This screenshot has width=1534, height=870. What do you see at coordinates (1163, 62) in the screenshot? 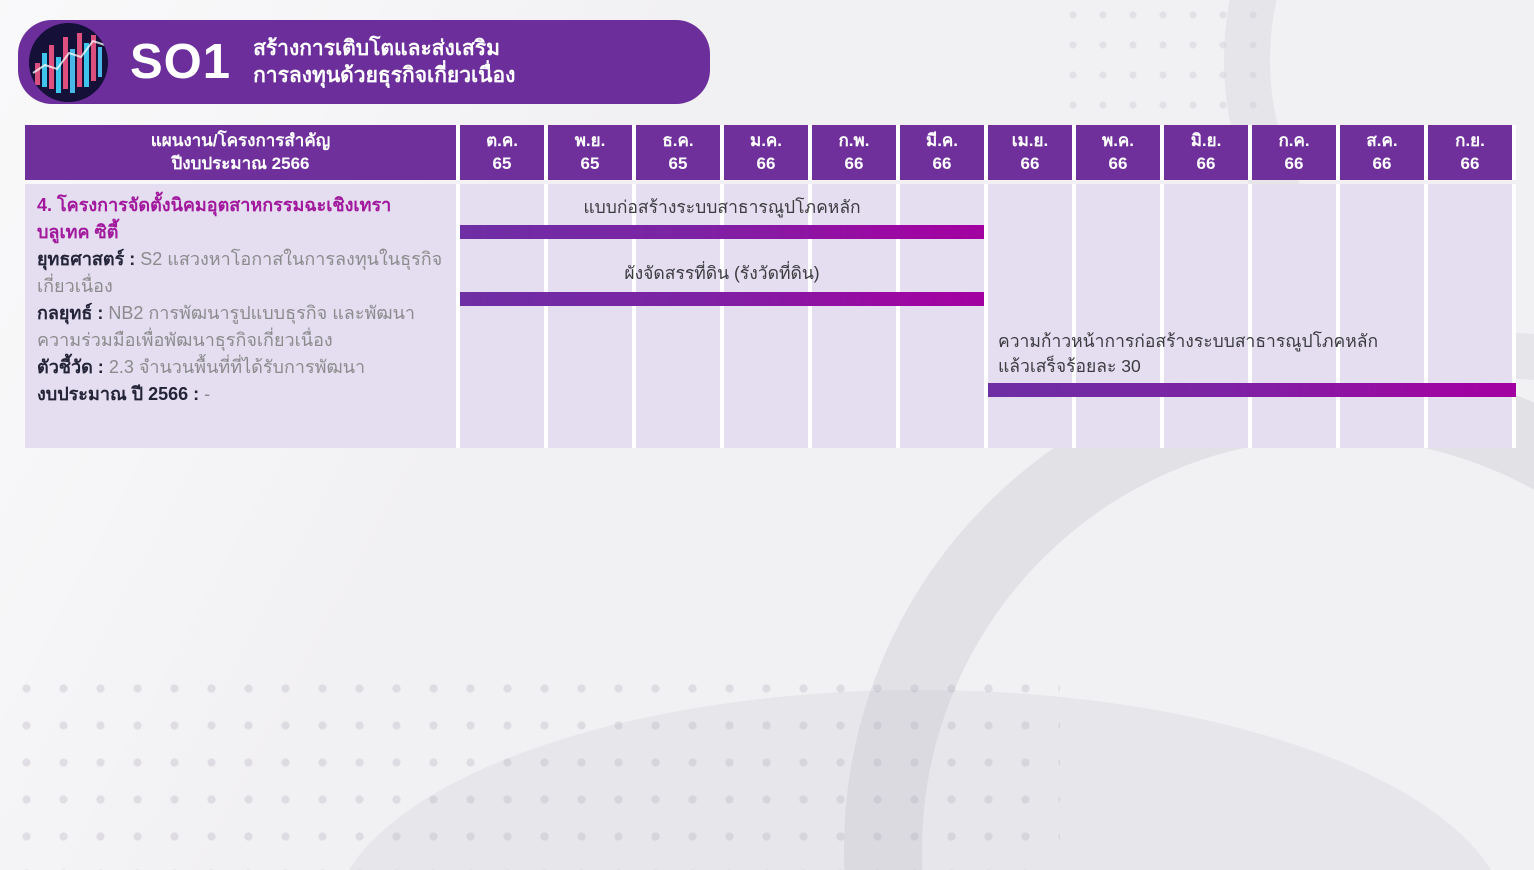
I see `dot-grid-decoration-top` at bounding box center [1163, 62].